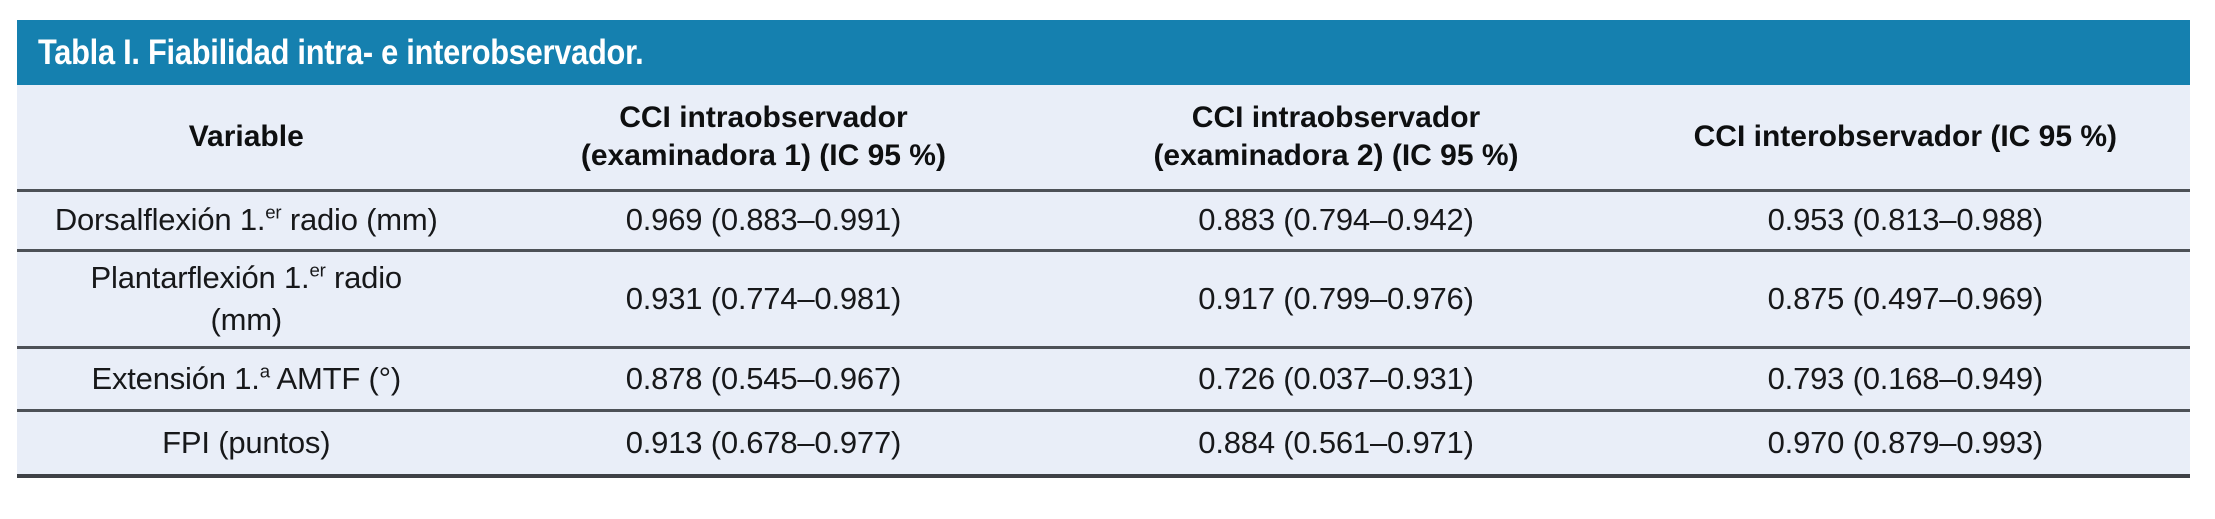  I want to click on column-header-variable: Variable, so click(246, 138).